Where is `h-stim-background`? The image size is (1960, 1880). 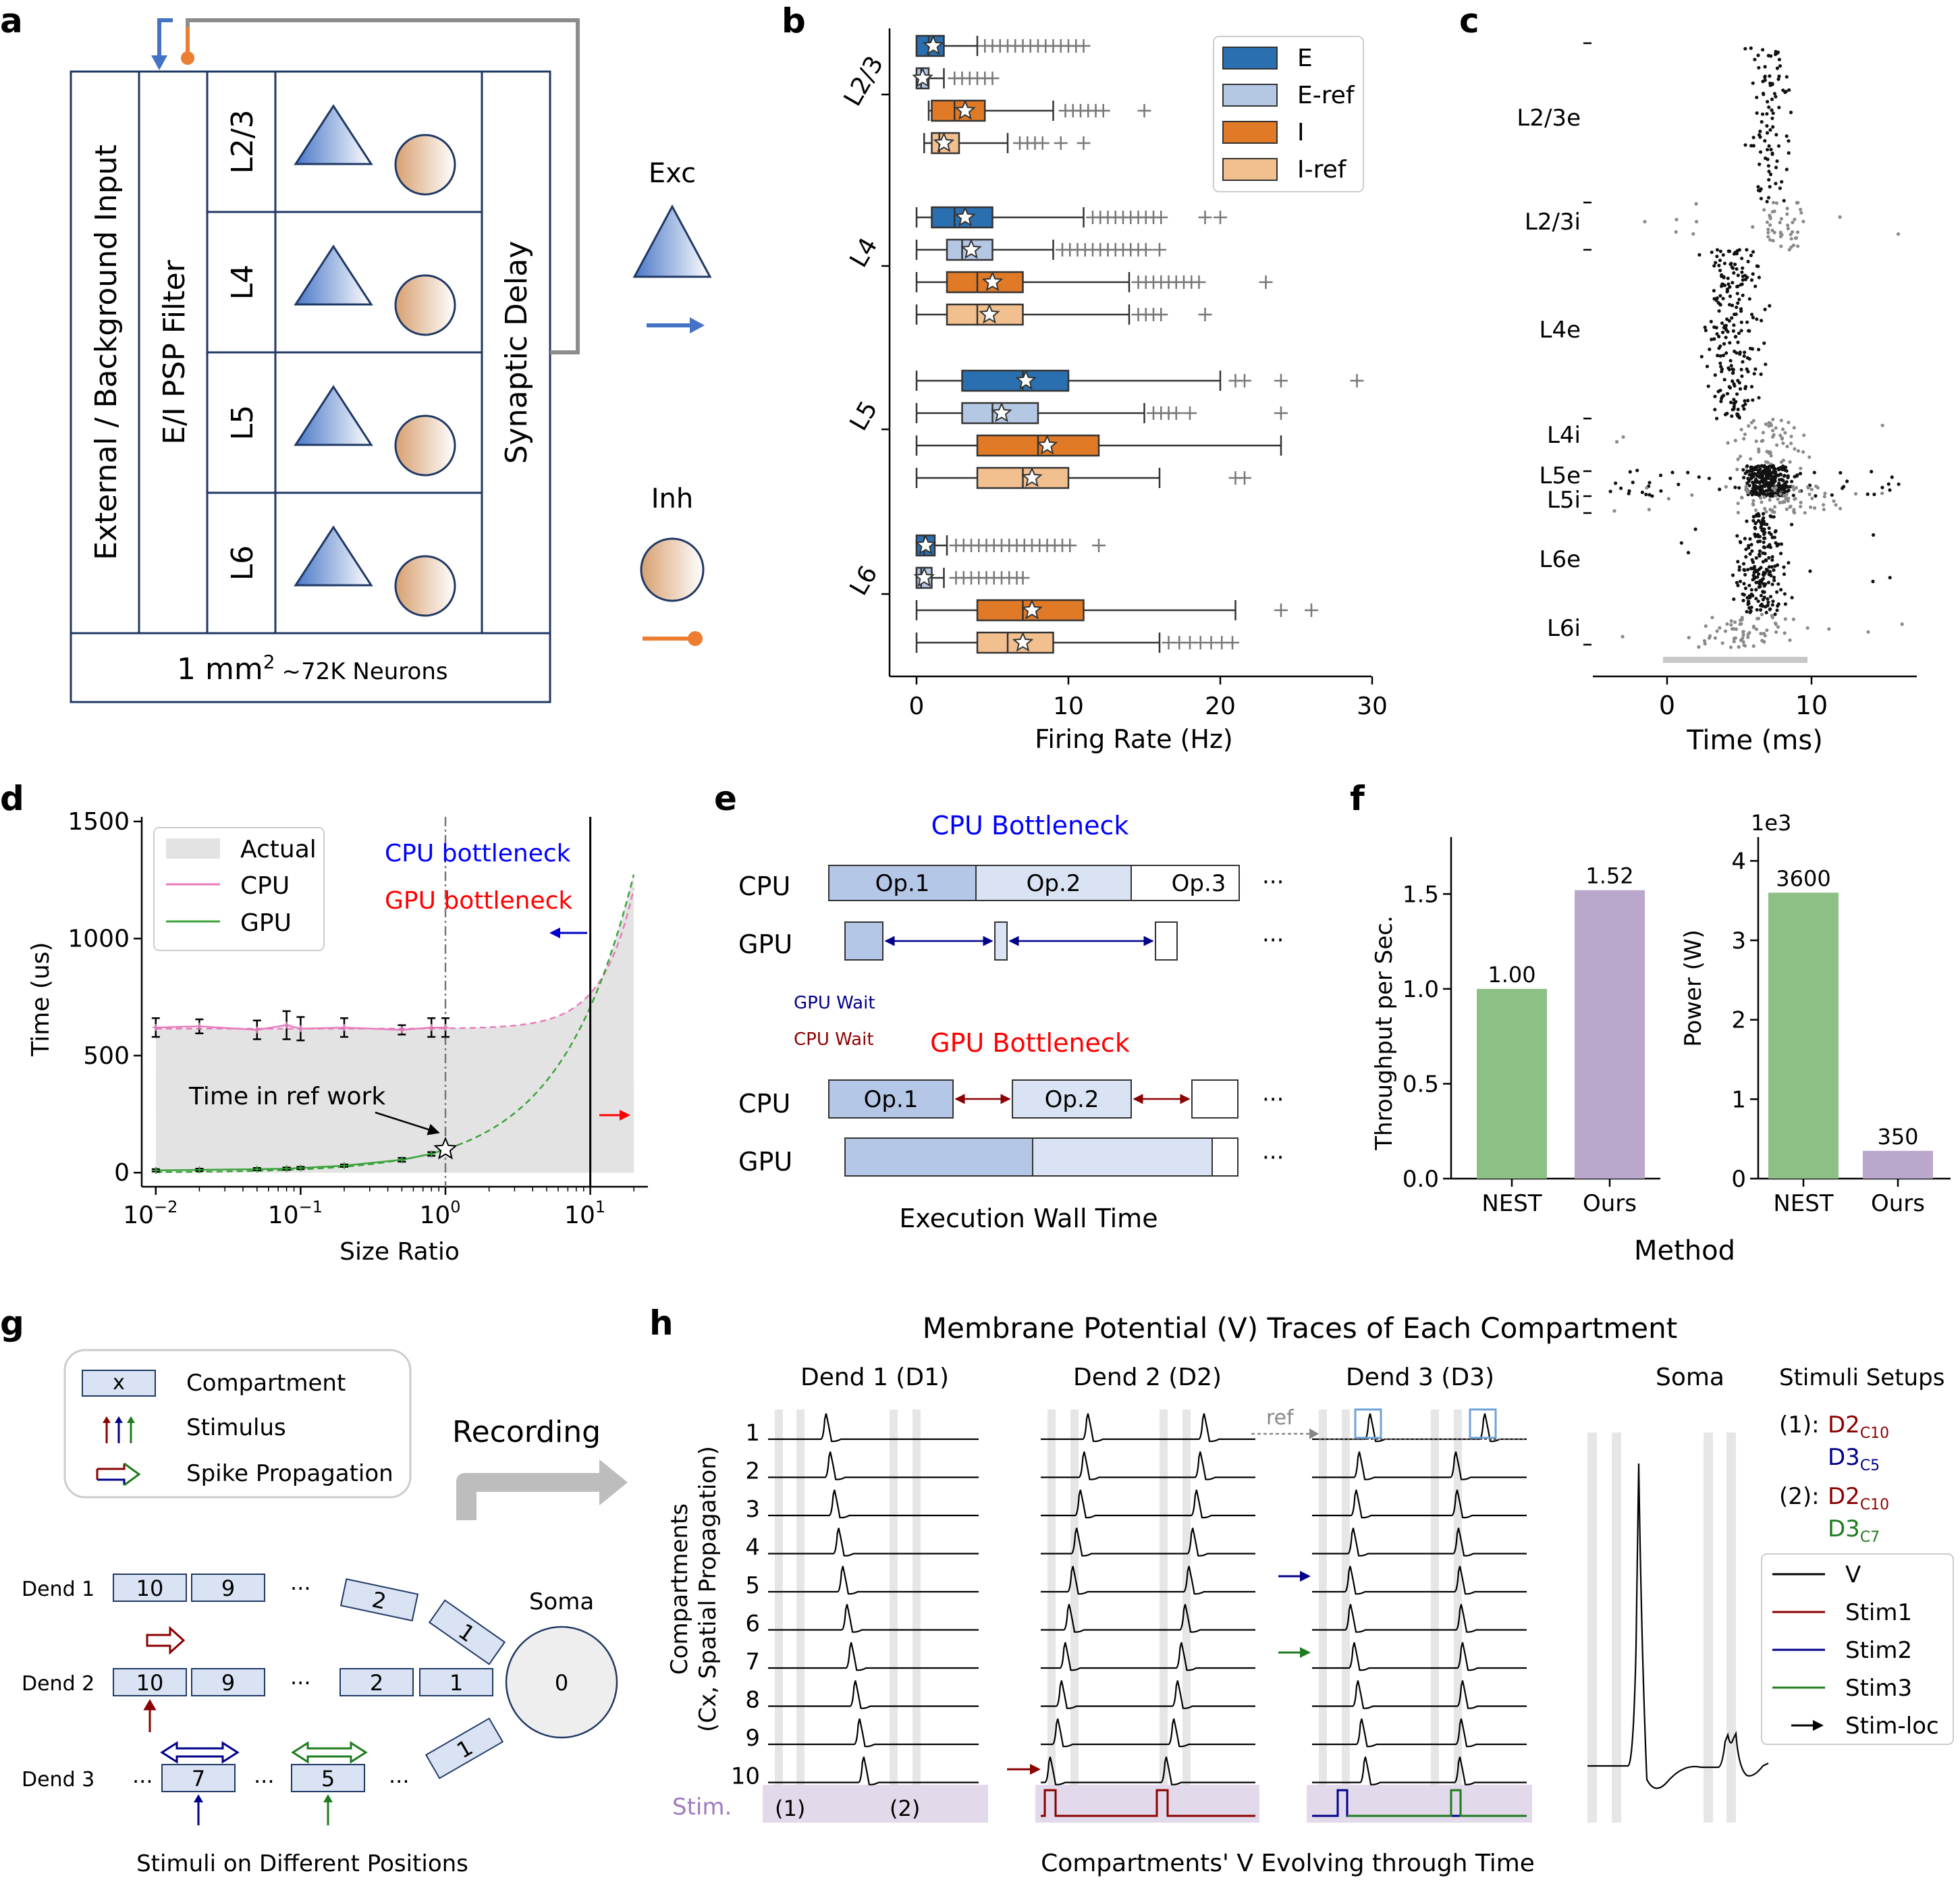
h-stim-background is located at coordinates (875, 1804).